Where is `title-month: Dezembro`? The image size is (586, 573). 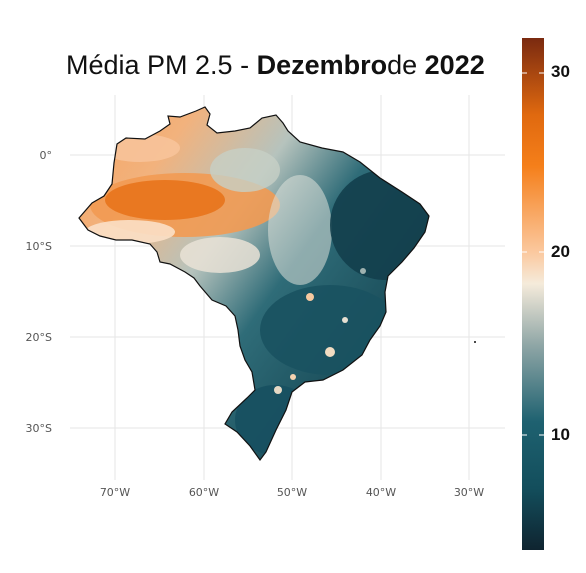
title-month: Dezembro is located at coordinates (322, 65).